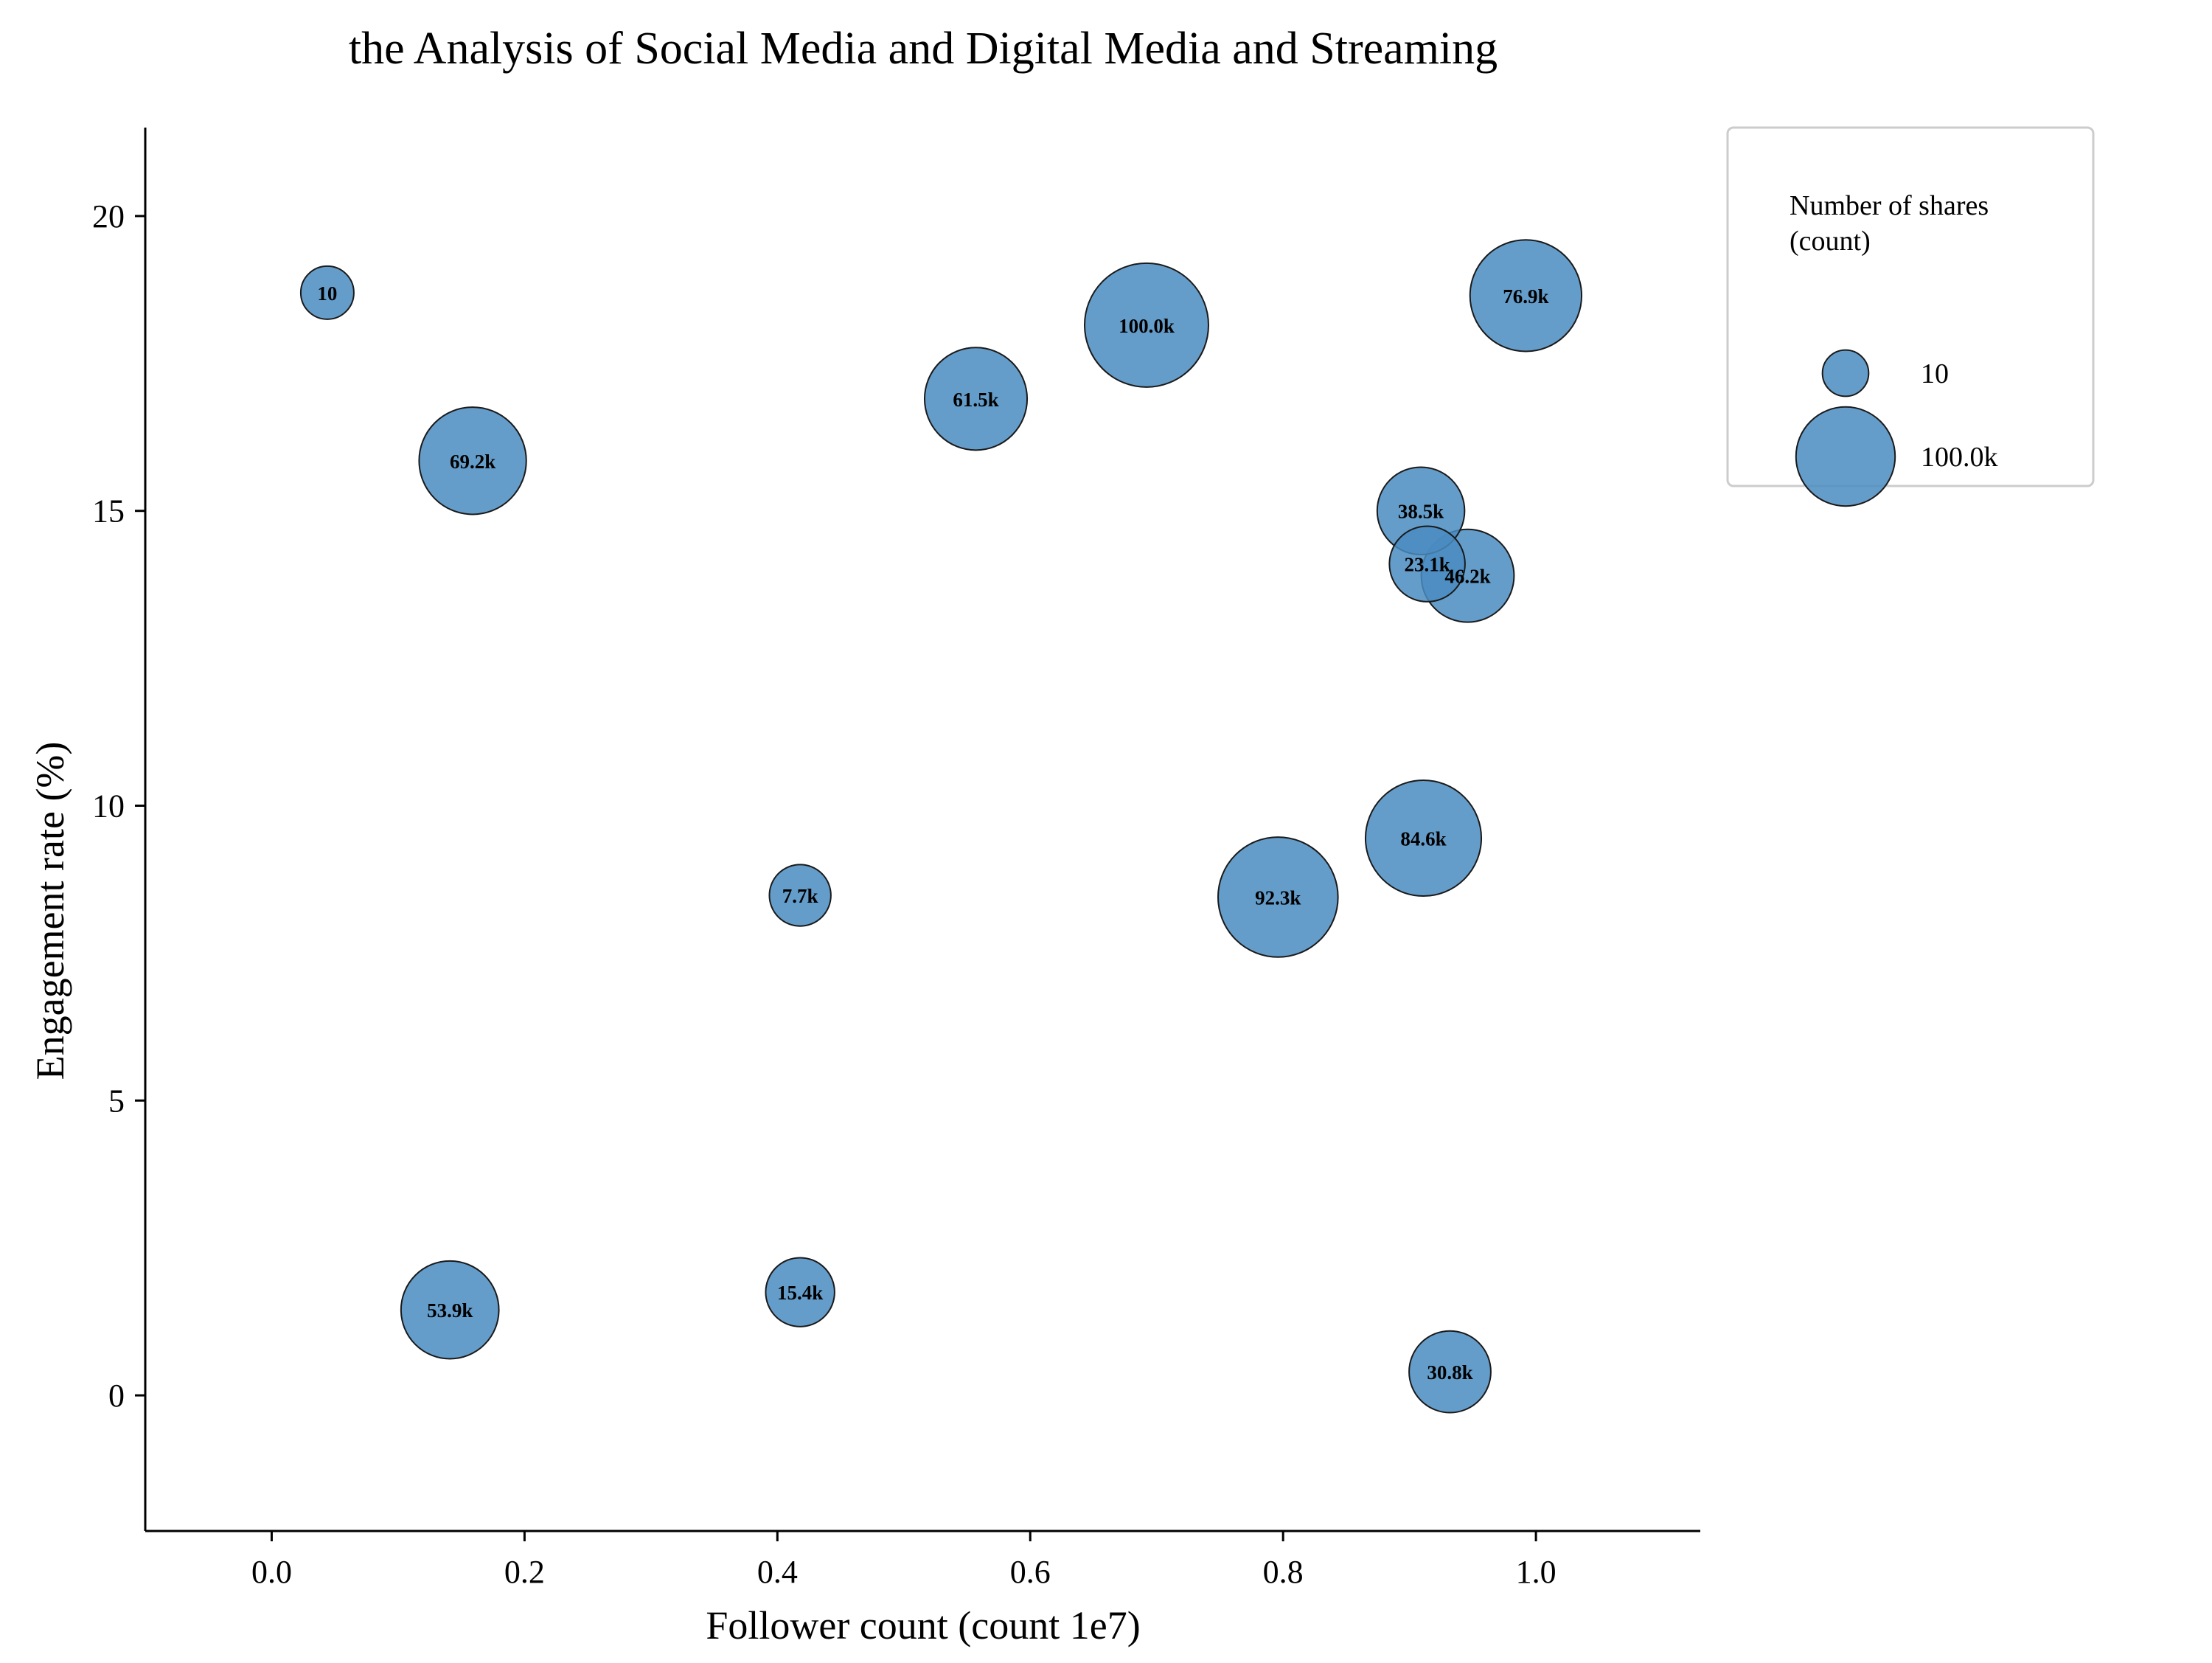  Describe the element at coordinates (1283, 1572) in the screenshot. I see `x-tick-label: 0.8` at that location.